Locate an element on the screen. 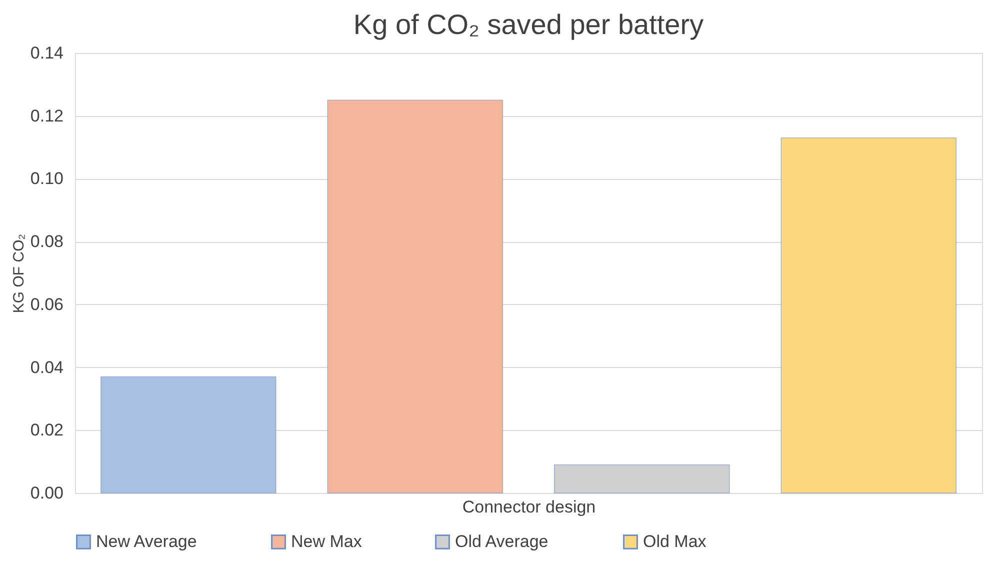  y-tick-label: 0.02 is located at coordinates (47, 430).